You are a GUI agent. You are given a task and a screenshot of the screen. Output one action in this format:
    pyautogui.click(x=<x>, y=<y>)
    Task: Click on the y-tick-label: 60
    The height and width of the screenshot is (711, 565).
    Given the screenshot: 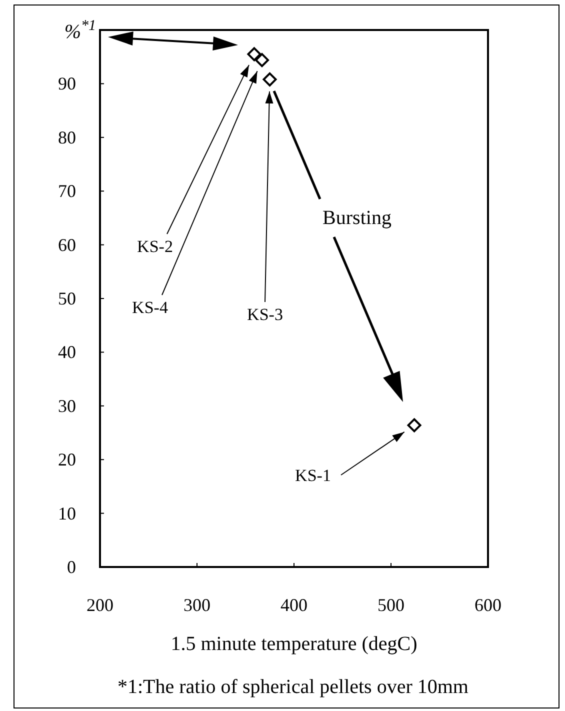 What is the action you would take?
    pyautogui.click(x=67, y=244)
    